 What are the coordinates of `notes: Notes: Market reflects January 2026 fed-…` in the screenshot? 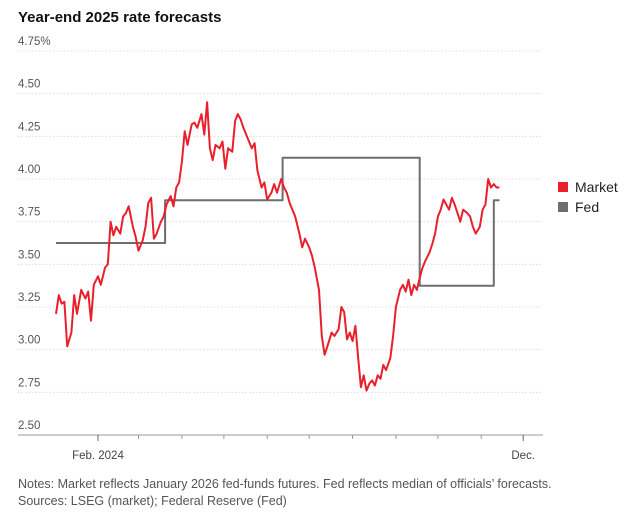 It's located at (285, 493).